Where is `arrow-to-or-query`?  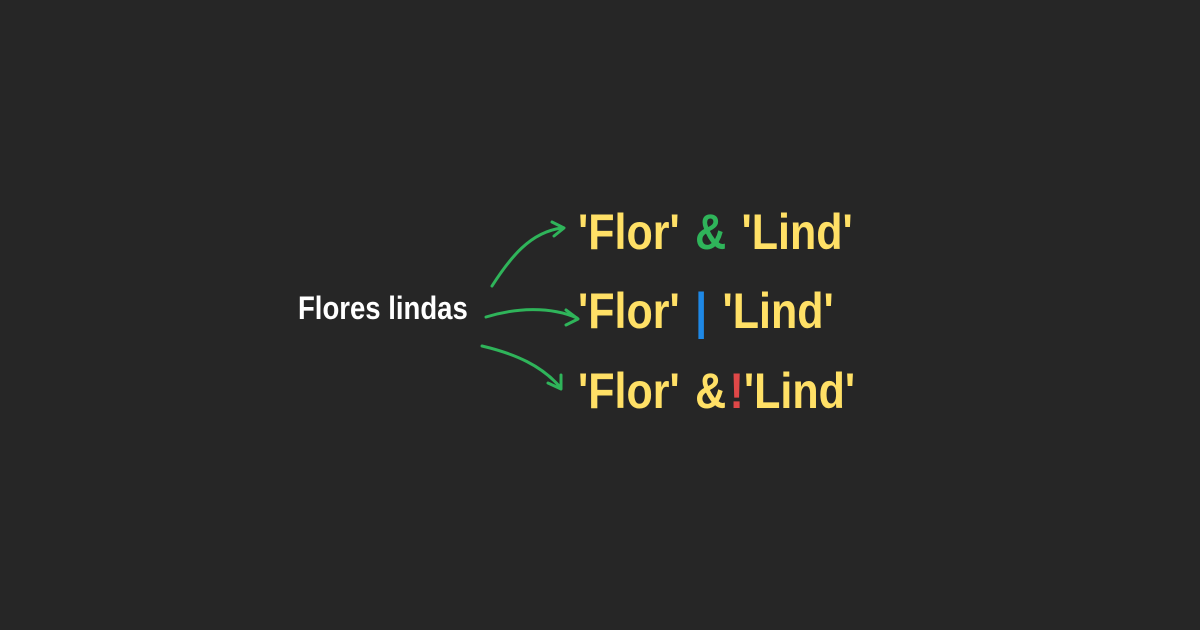
arrow-to-or-query is located at coordinates (532, 317).